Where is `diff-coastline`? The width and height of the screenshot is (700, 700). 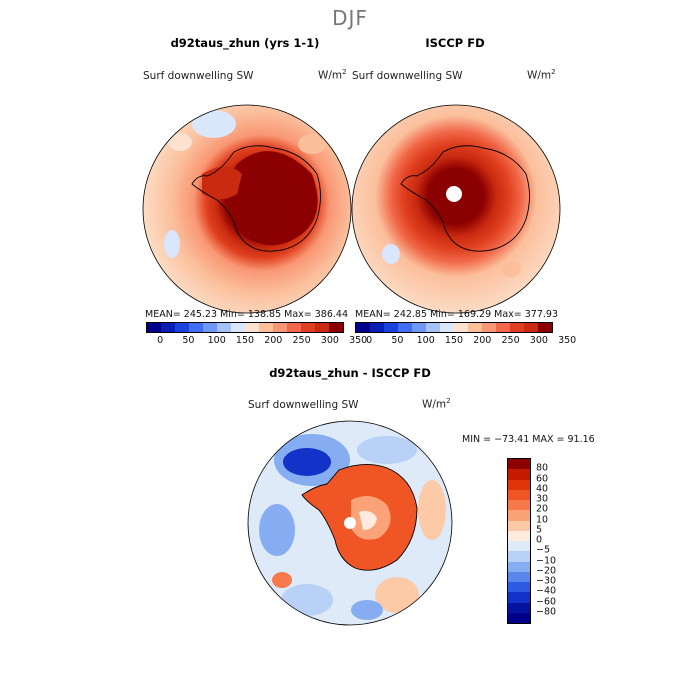 diff-coastline is located at coordinates (359, 517).